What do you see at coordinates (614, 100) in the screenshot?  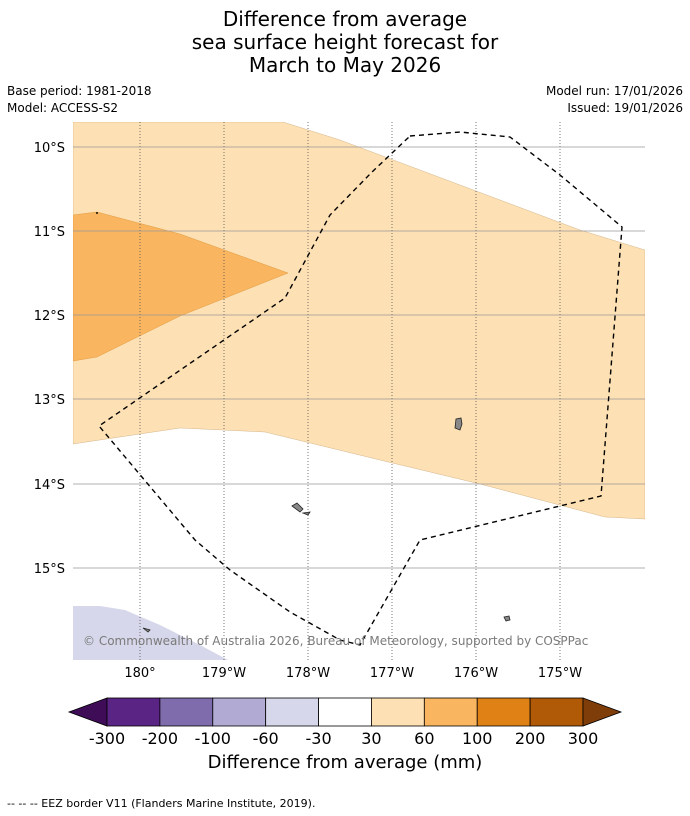 I see `meta-right: Model run: 17/01/2026 Issued: 19/01/2026` at bounding box center [614, 100].